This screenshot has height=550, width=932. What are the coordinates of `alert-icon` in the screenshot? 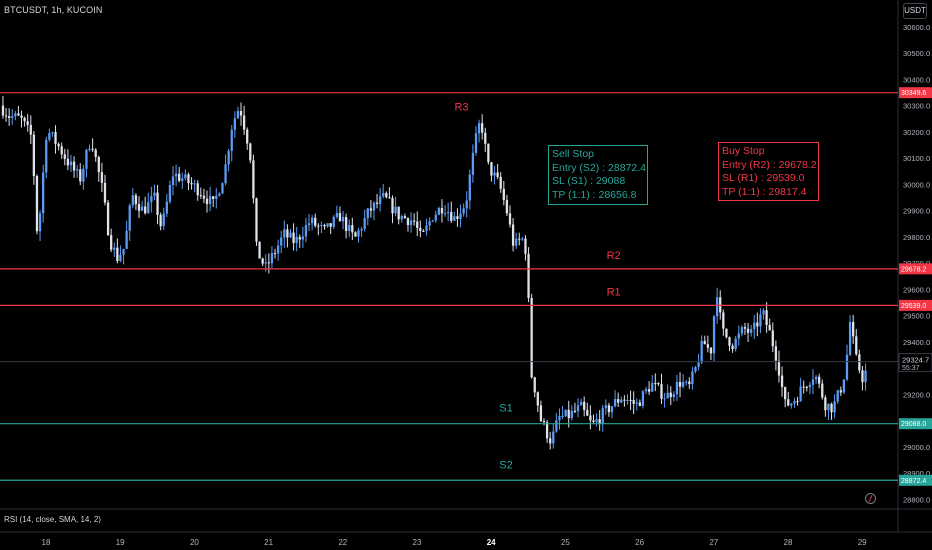 It's located at (870, 498).